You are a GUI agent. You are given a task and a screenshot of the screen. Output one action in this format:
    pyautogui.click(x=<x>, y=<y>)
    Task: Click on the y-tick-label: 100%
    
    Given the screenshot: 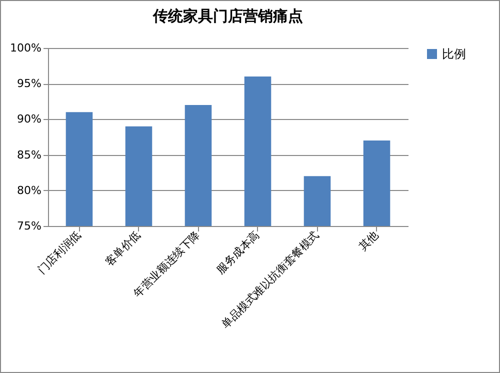 What is the action you would take?
    pyautogui.click(x=26, y=48)
    